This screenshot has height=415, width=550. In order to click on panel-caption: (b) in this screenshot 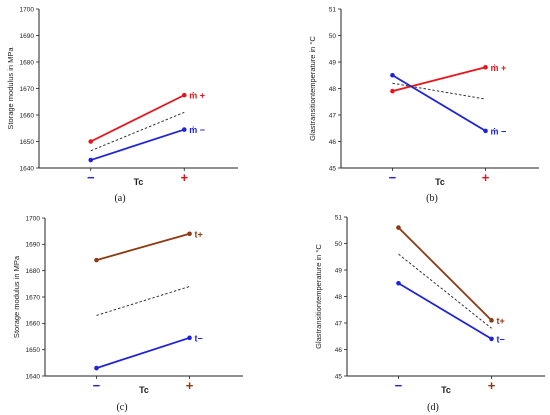, I will do `click(432, 198)`.